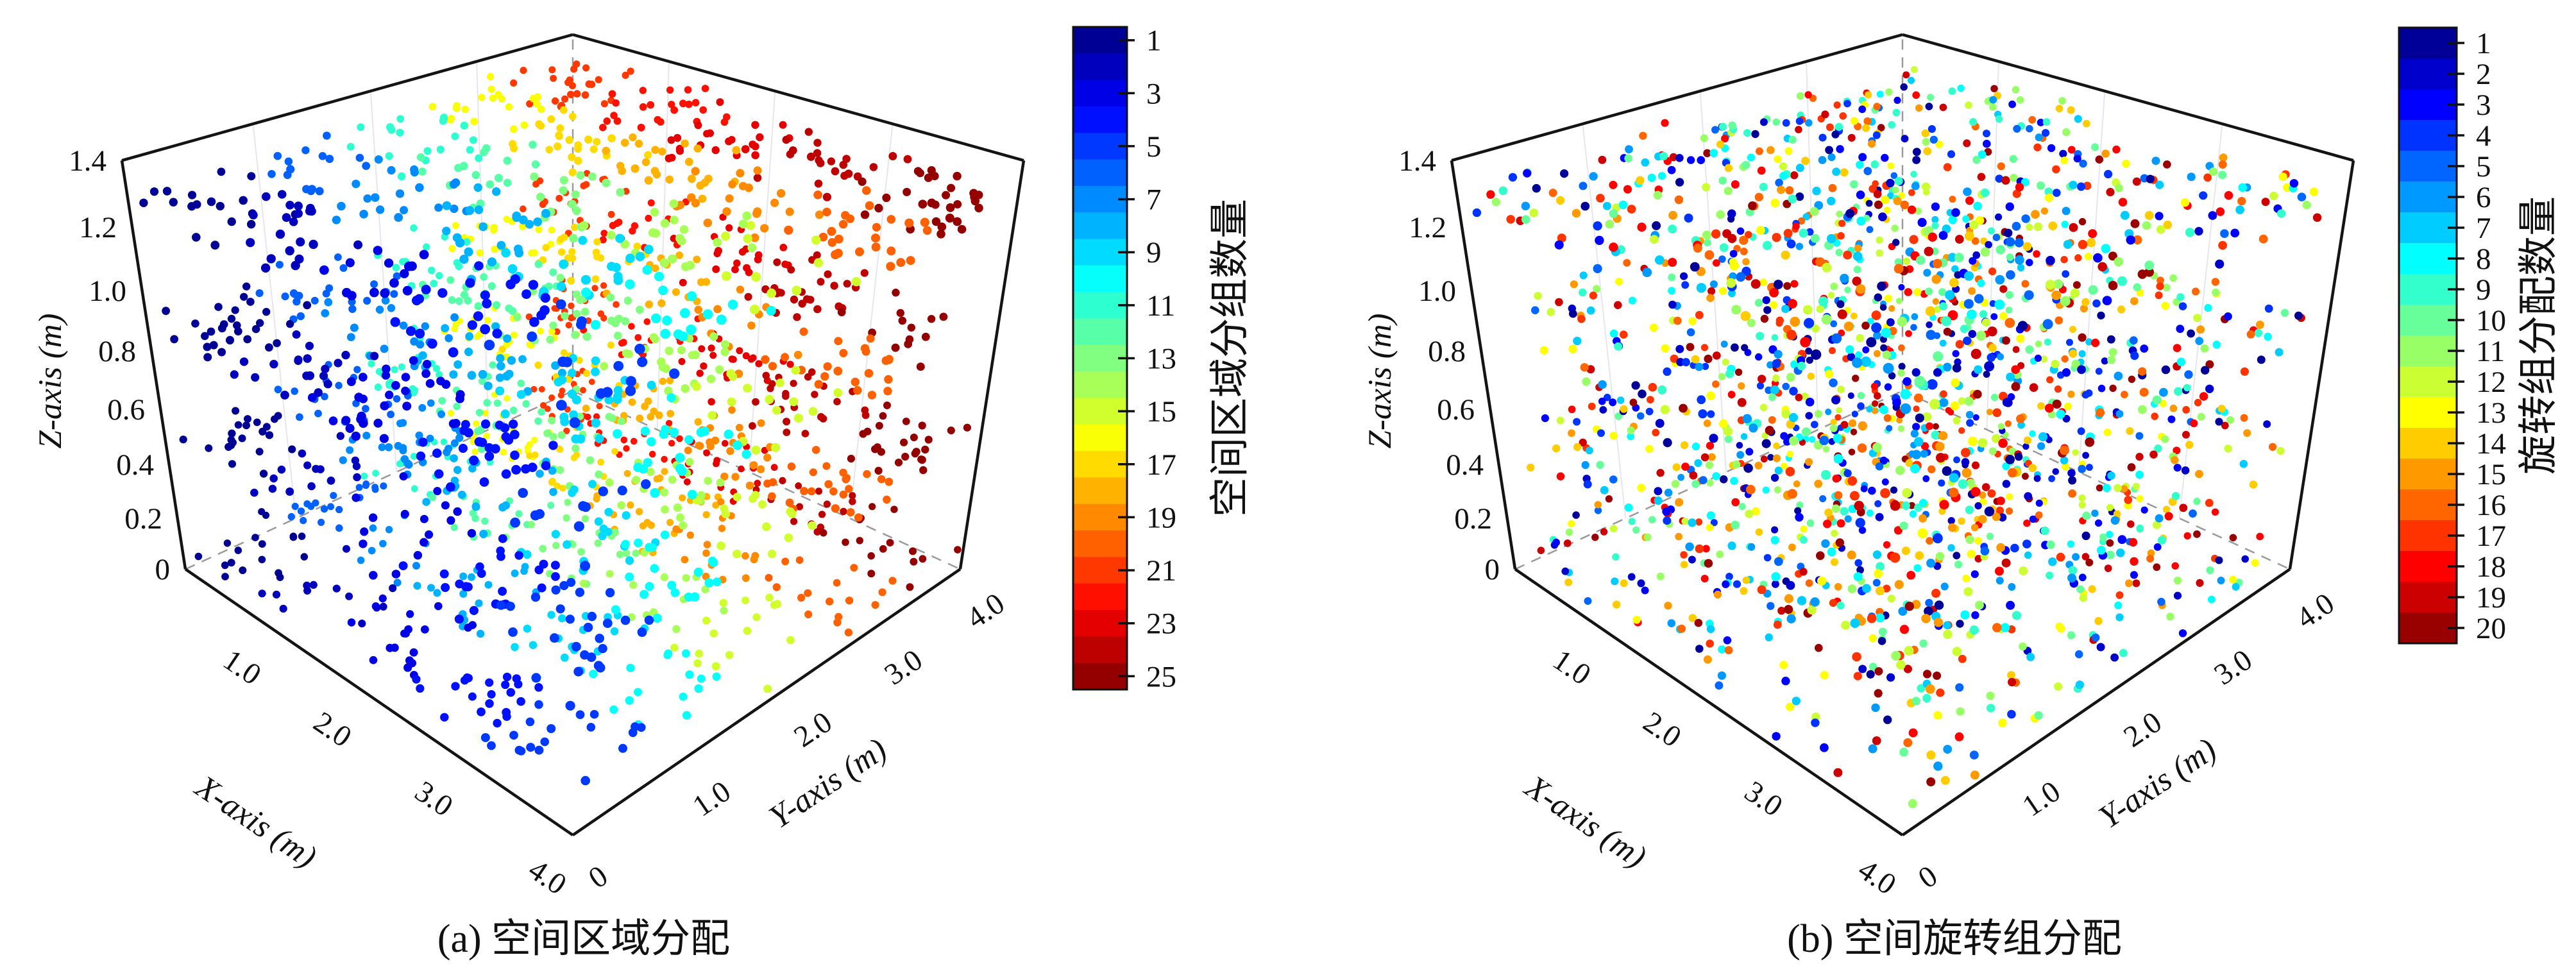 This screenshot has width=2576, height=973. What do you see at coordinates (2428, 566) in the screenshot?
I see `colorbar-segment` at bounding box center [2428, 566].